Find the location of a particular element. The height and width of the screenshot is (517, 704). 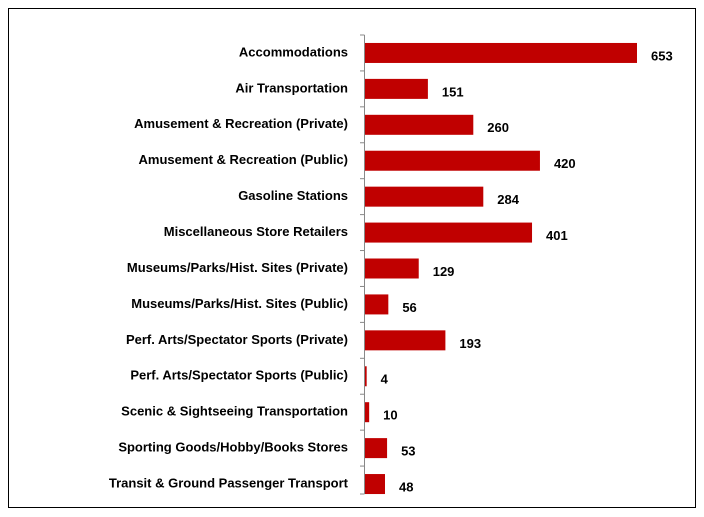

value-label: 653 is located at coordinates (662, 55).